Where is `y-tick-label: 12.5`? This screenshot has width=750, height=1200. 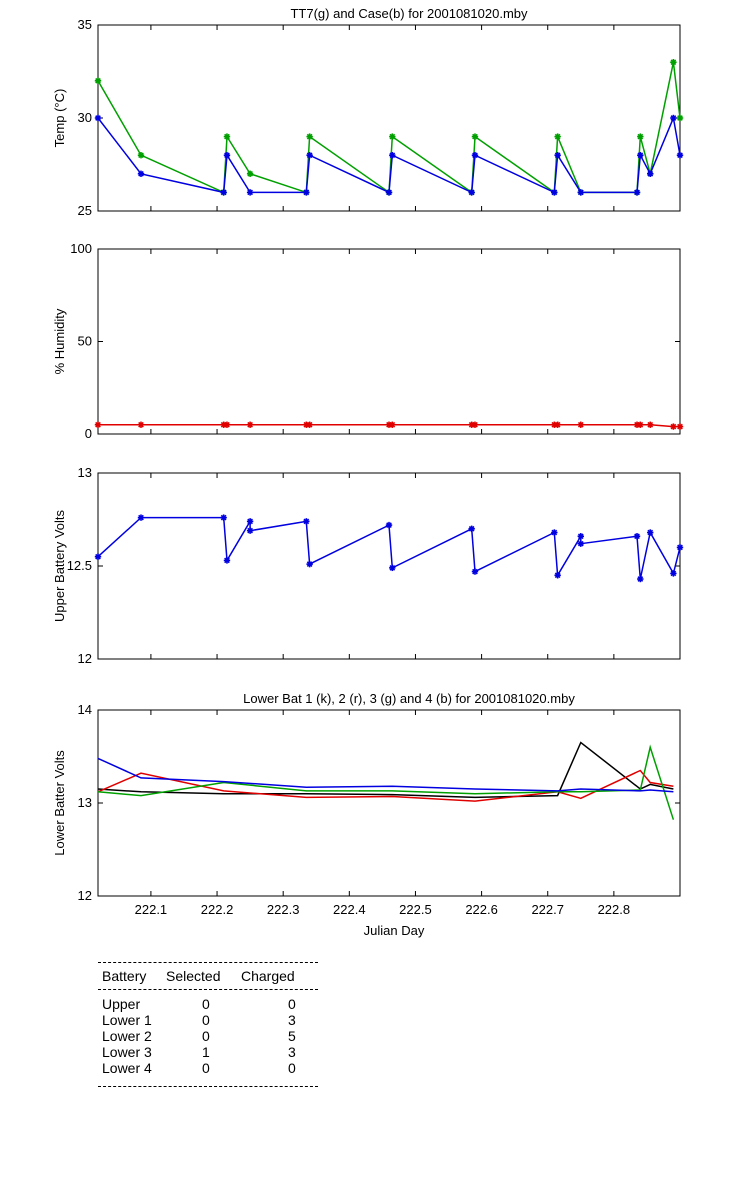
y-tick-label: 12.5 is located at coordinates (79, 565).